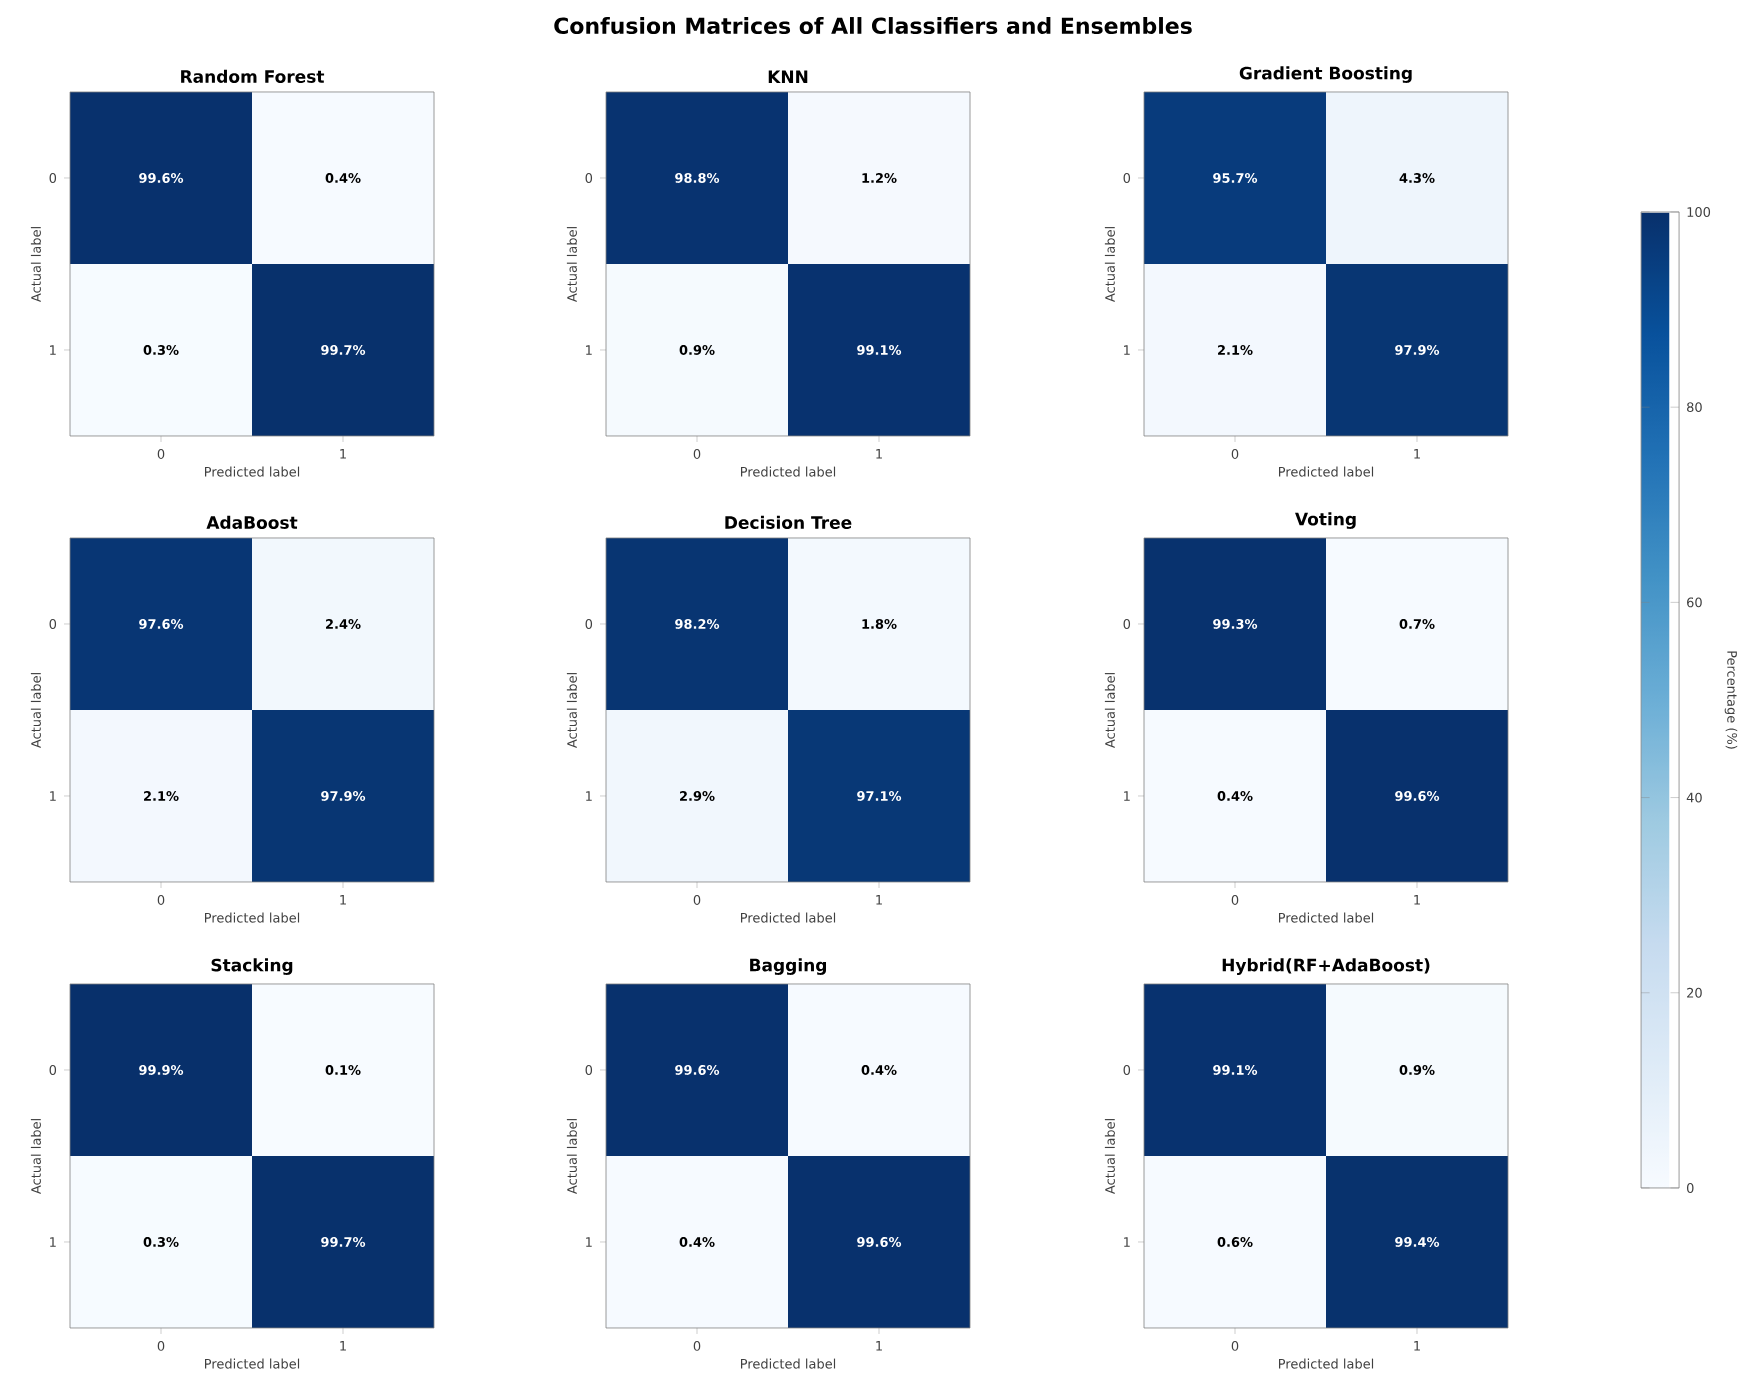 Image resolution: width=1746 pixels, height=1376 pixels. Describe the element at coordinates (1325, 74) in the screenshot. I see `chart-title: Gradient Boosting` at that location.